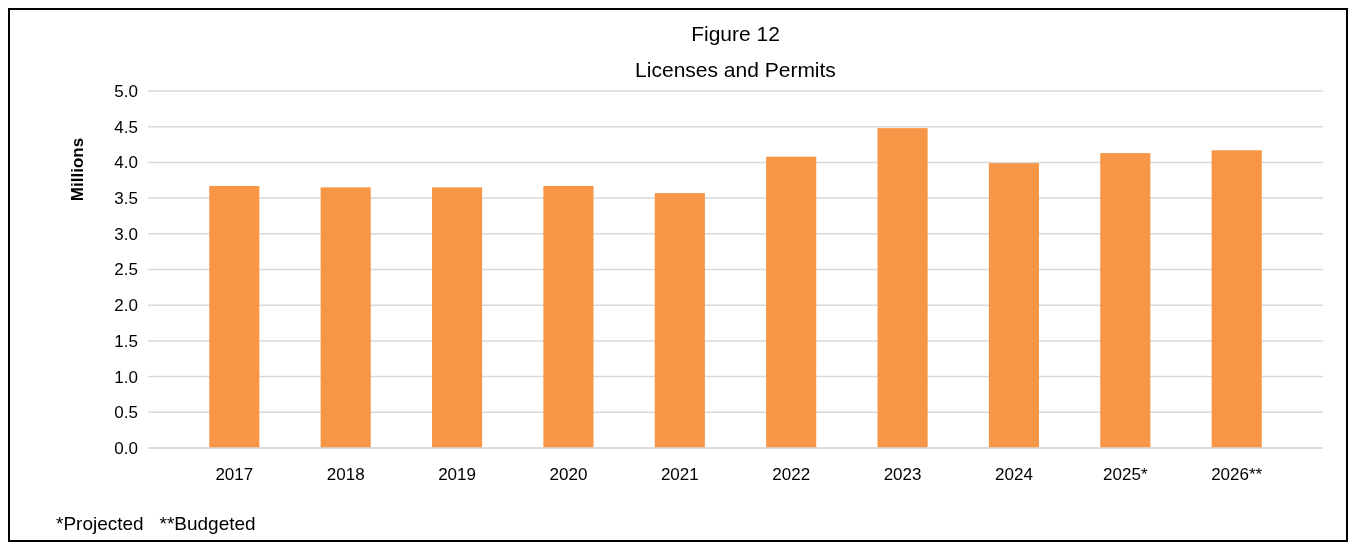 This screenshot has height=550, width=1356. Describe the element at coordinates (735, 69) in the screenshot. I see `chart-subtitle: Licenses and Permits` at that location.